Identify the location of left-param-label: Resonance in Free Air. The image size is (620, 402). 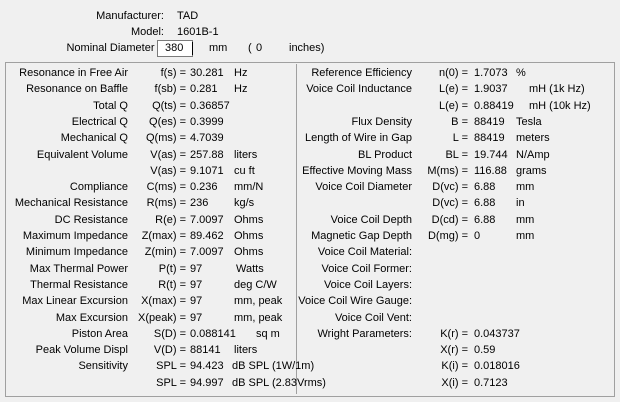
(73, 73).